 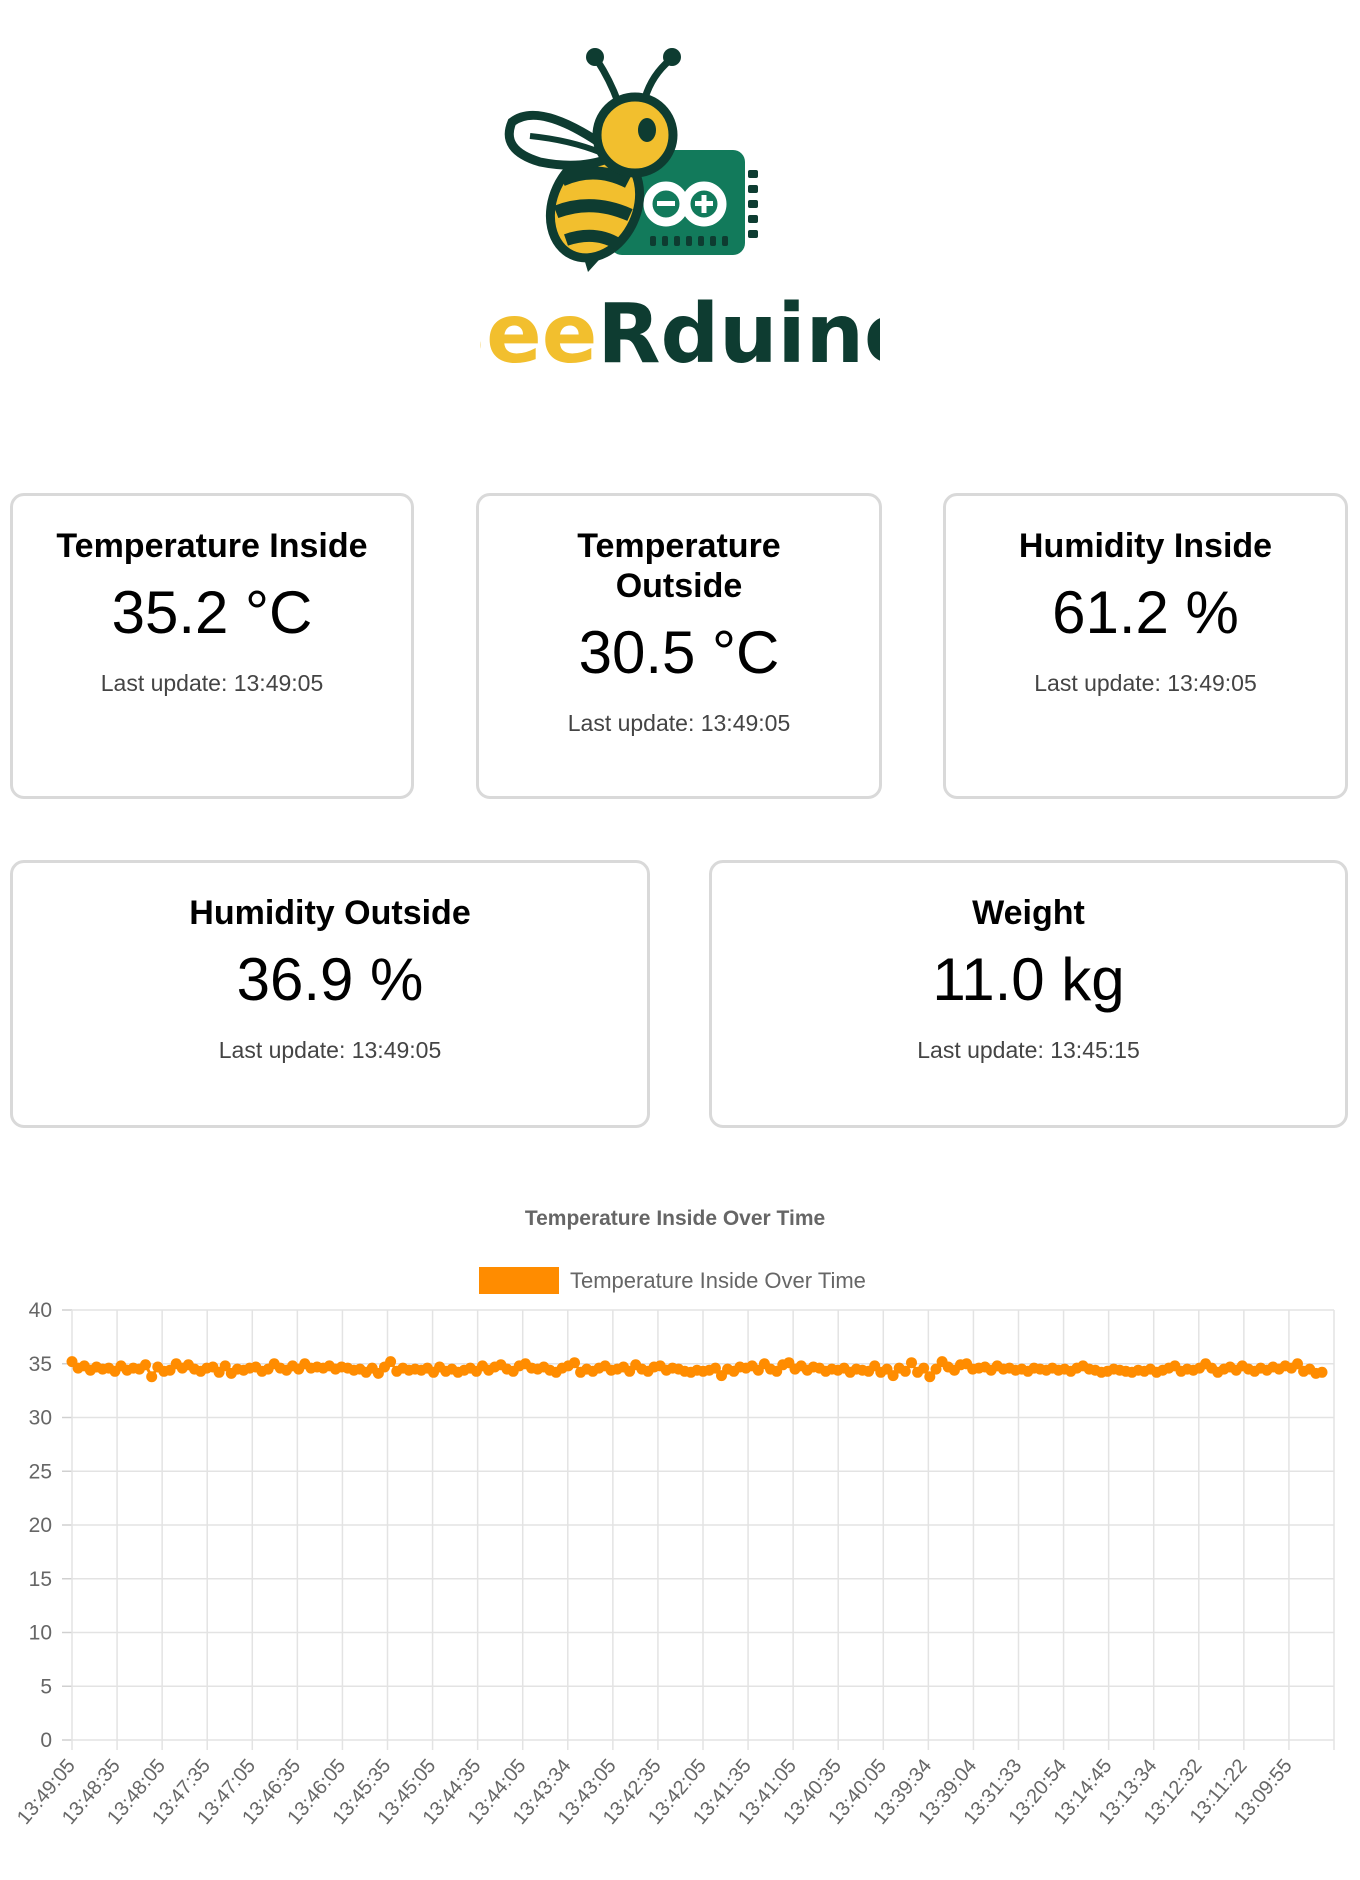 I want to click on y-tick-label: 10, so click(x=40, y=1633).